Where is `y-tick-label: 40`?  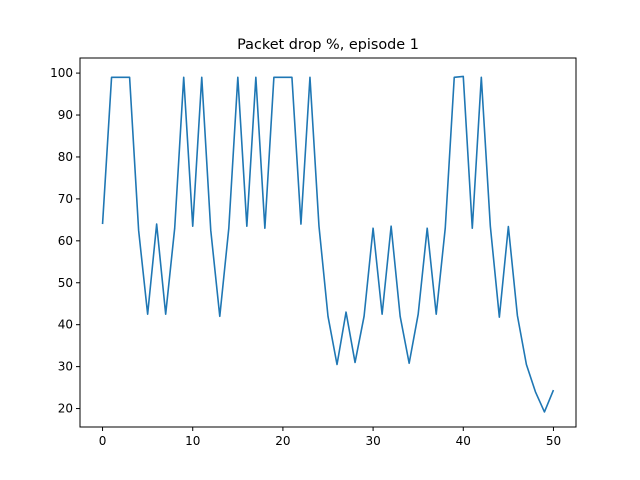
y-tick-label: 40 is located at coordinates (65, 325).